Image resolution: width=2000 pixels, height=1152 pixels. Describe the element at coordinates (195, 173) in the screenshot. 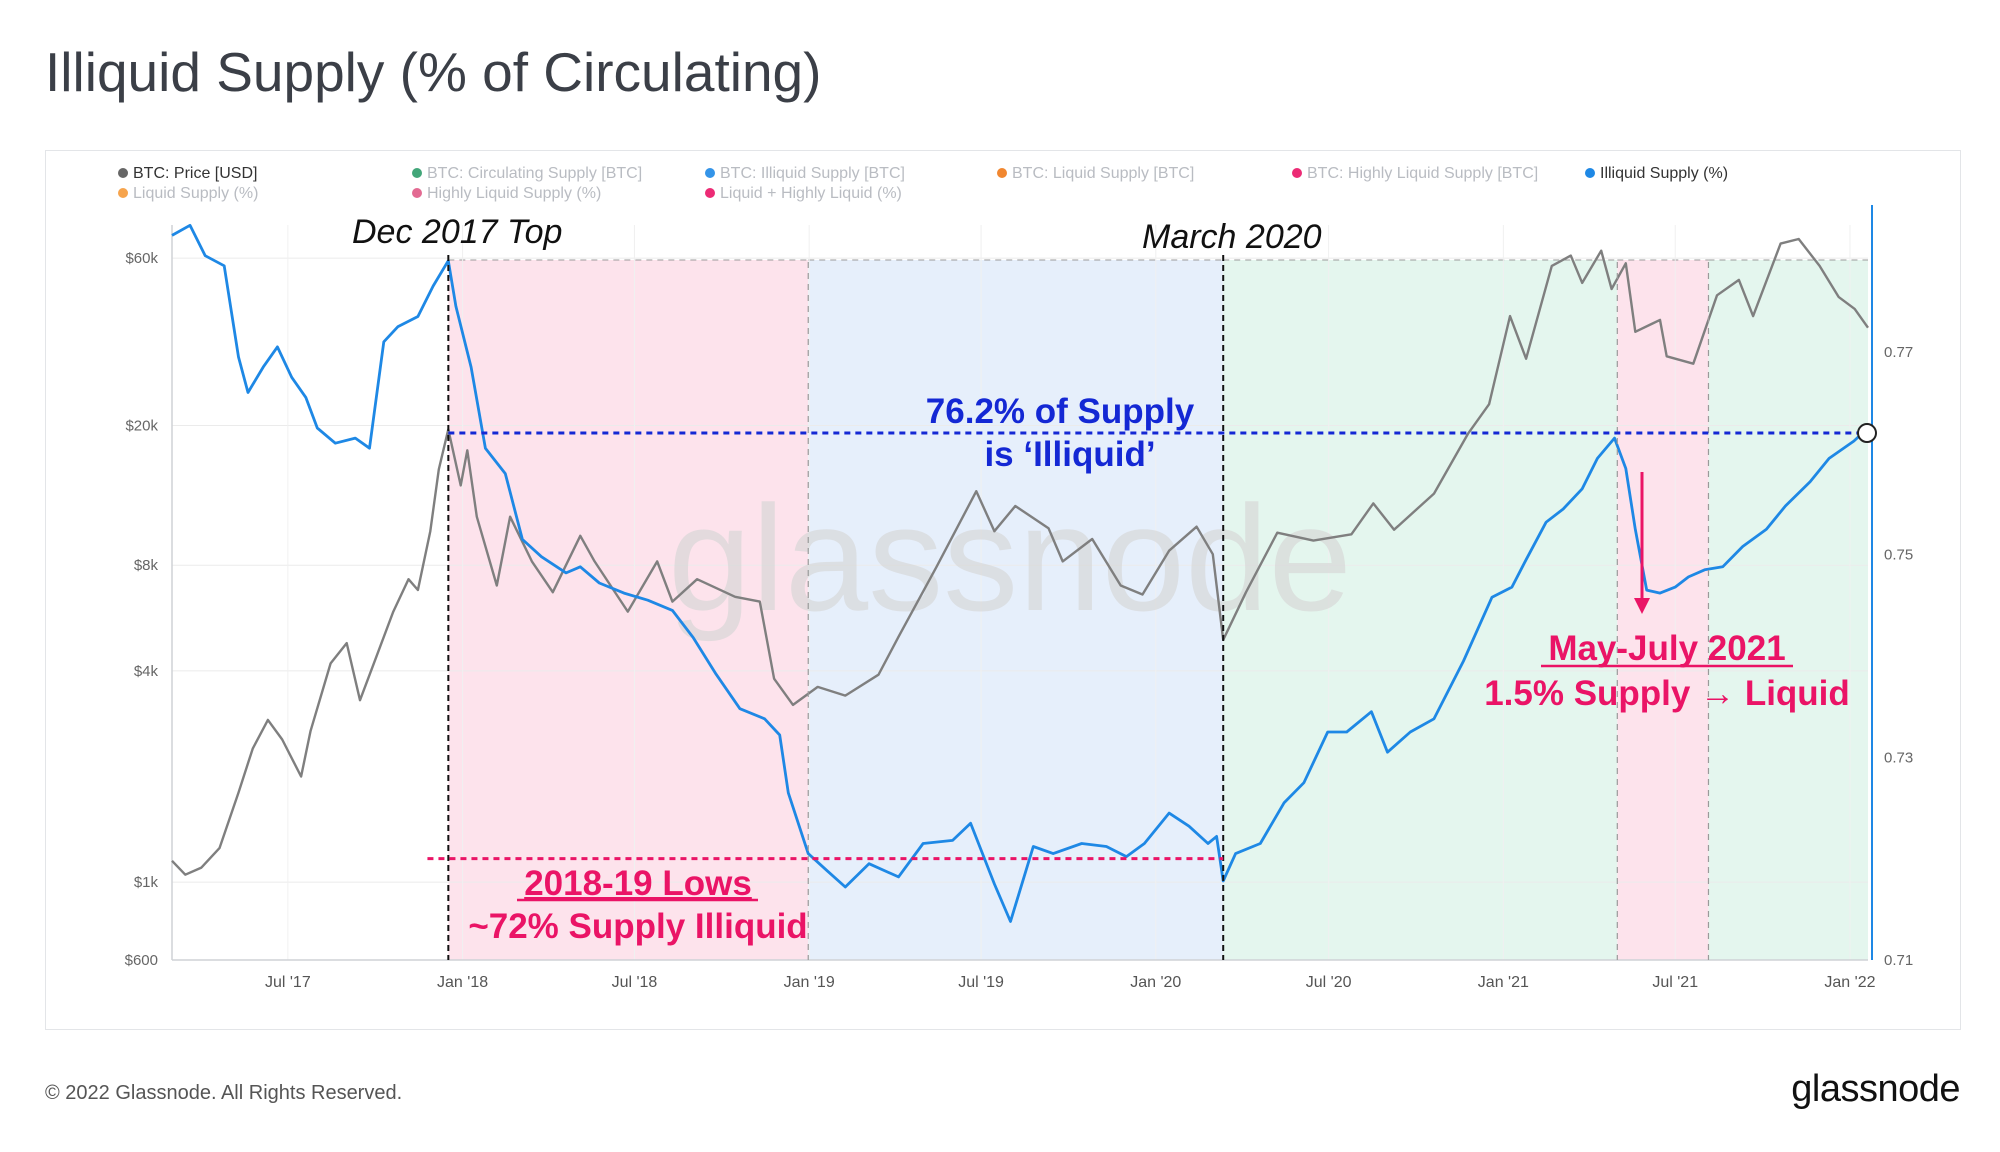

I see `legend-label: BTC: Price [USD]` at that location.